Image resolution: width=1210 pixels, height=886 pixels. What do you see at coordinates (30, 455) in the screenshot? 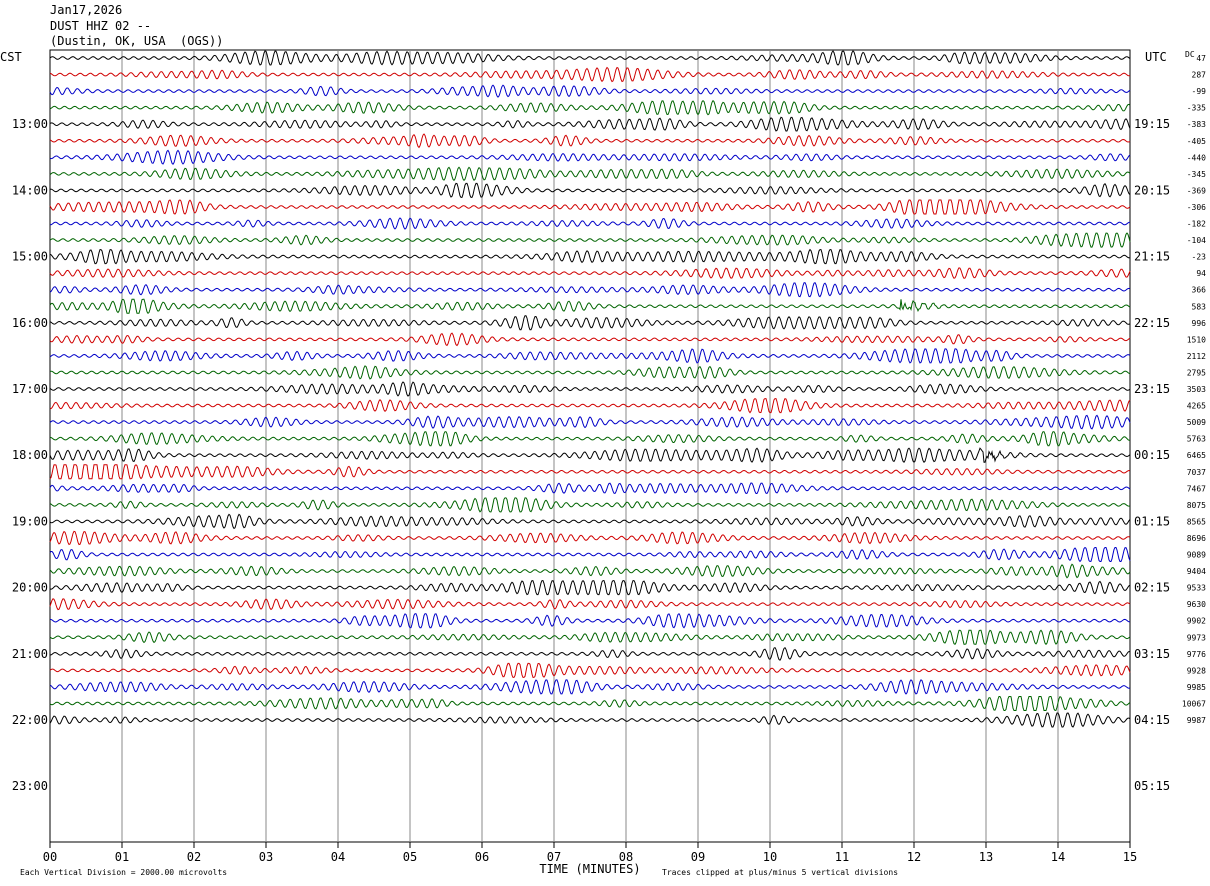
I see `cst-hour-label: 18:00` at bounding box center [30, 455].